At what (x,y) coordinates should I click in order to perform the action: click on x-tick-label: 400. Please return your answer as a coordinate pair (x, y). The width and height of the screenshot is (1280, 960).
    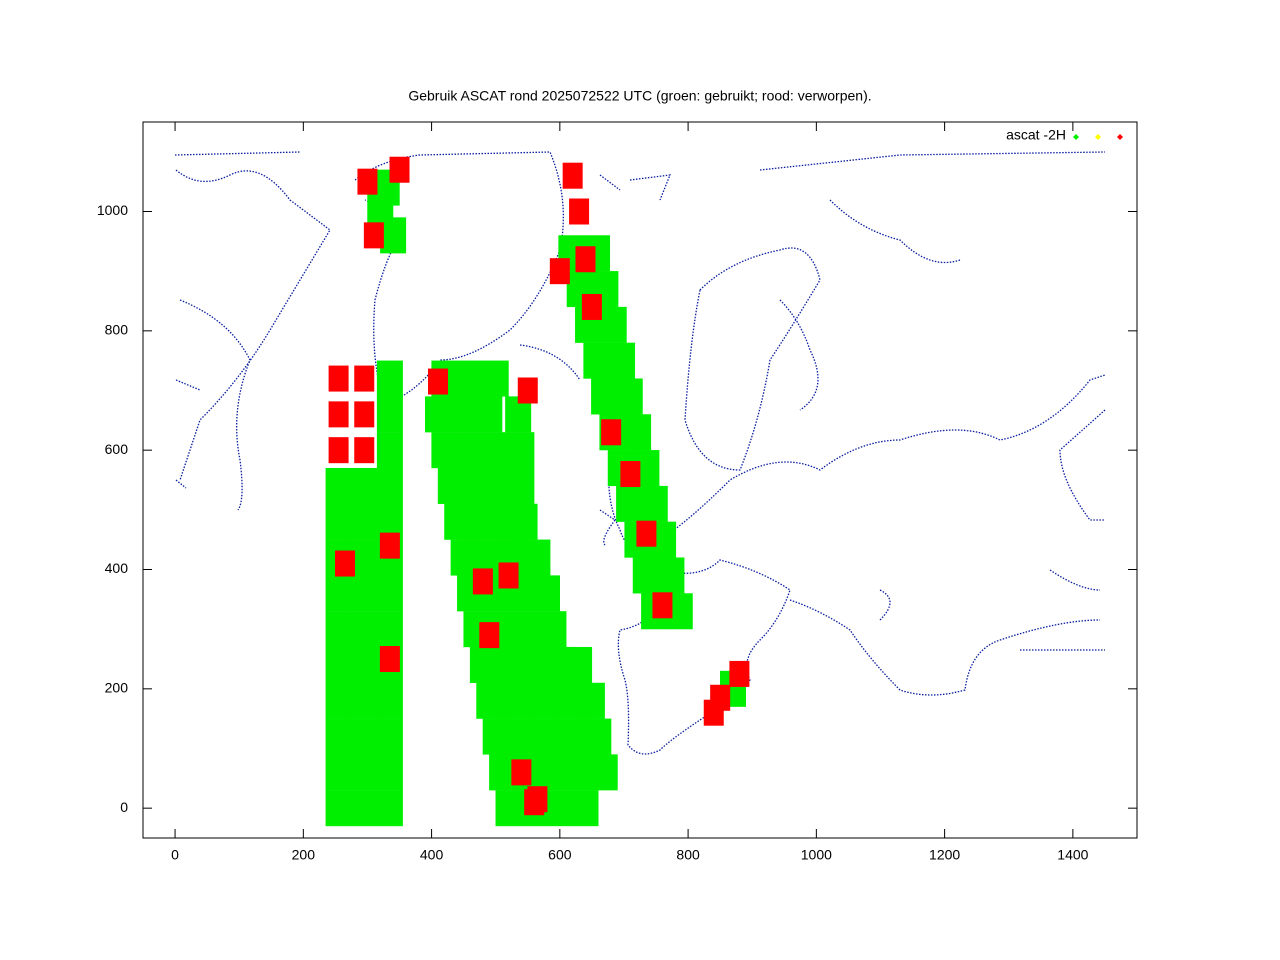
    Looking at the image, I should click on (432, 855).